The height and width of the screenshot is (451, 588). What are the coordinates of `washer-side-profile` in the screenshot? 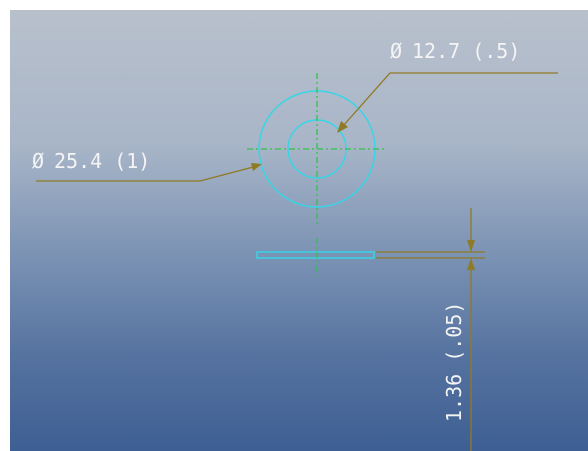 It's located at (315, 255).